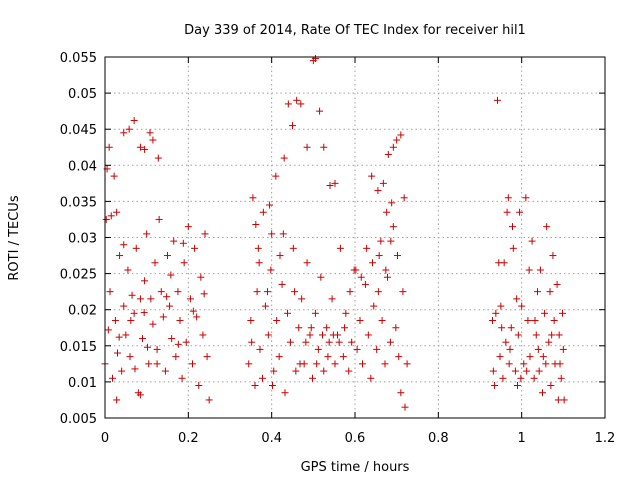  What do you see at coordinates (355, 438) in the screenshot?
I see `x-tick-label: 0.6` at bounding box center [355, 438].